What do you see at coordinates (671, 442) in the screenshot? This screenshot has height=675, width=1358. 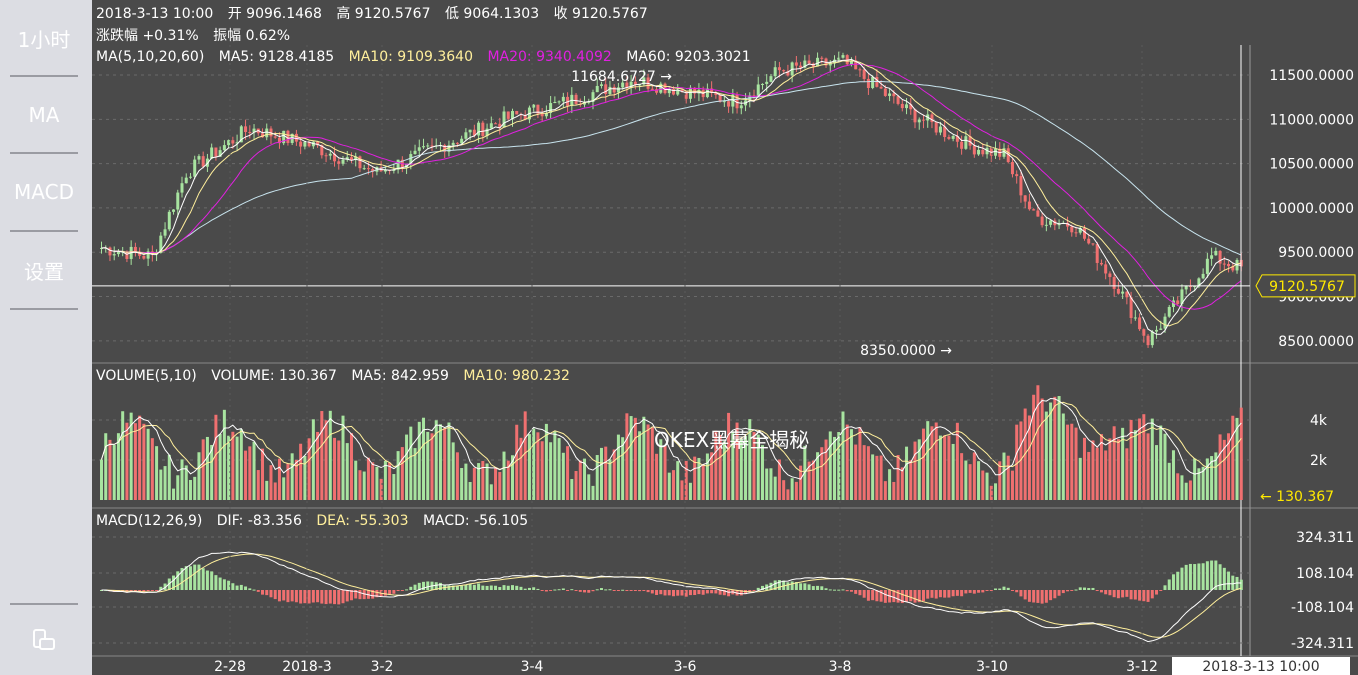 I see `volume-bars` at bounding box center [671, 442].